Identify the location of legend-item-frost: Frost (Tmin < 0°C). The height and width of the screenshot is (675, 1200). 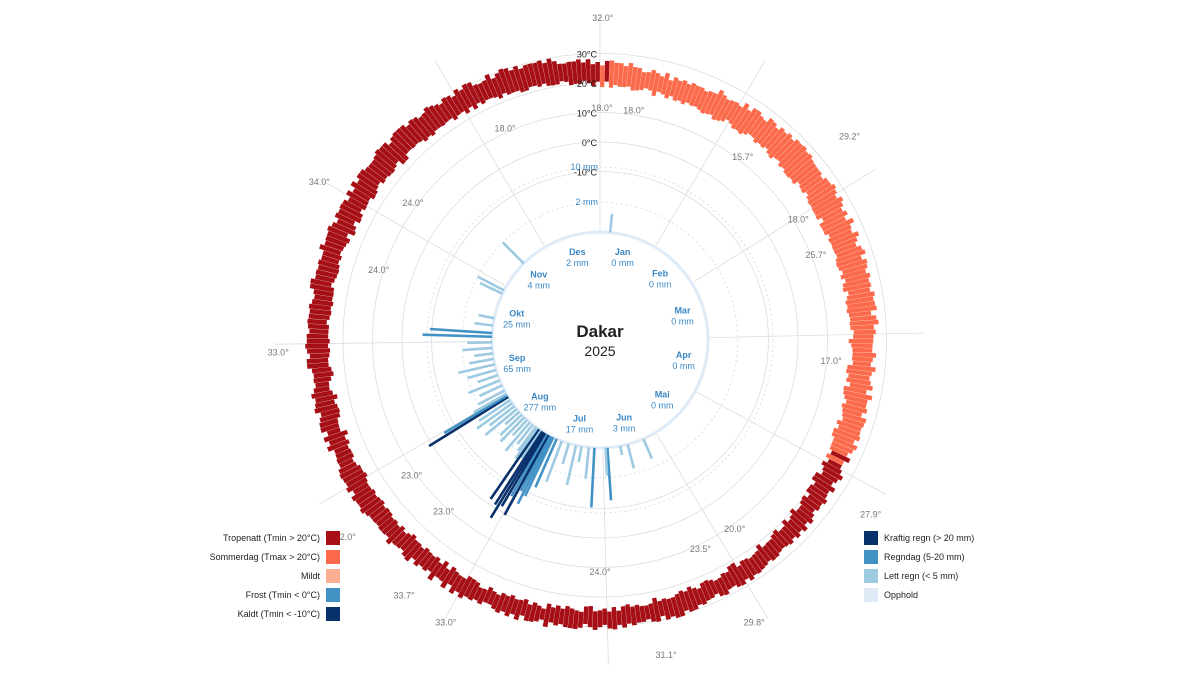
(245, 594).